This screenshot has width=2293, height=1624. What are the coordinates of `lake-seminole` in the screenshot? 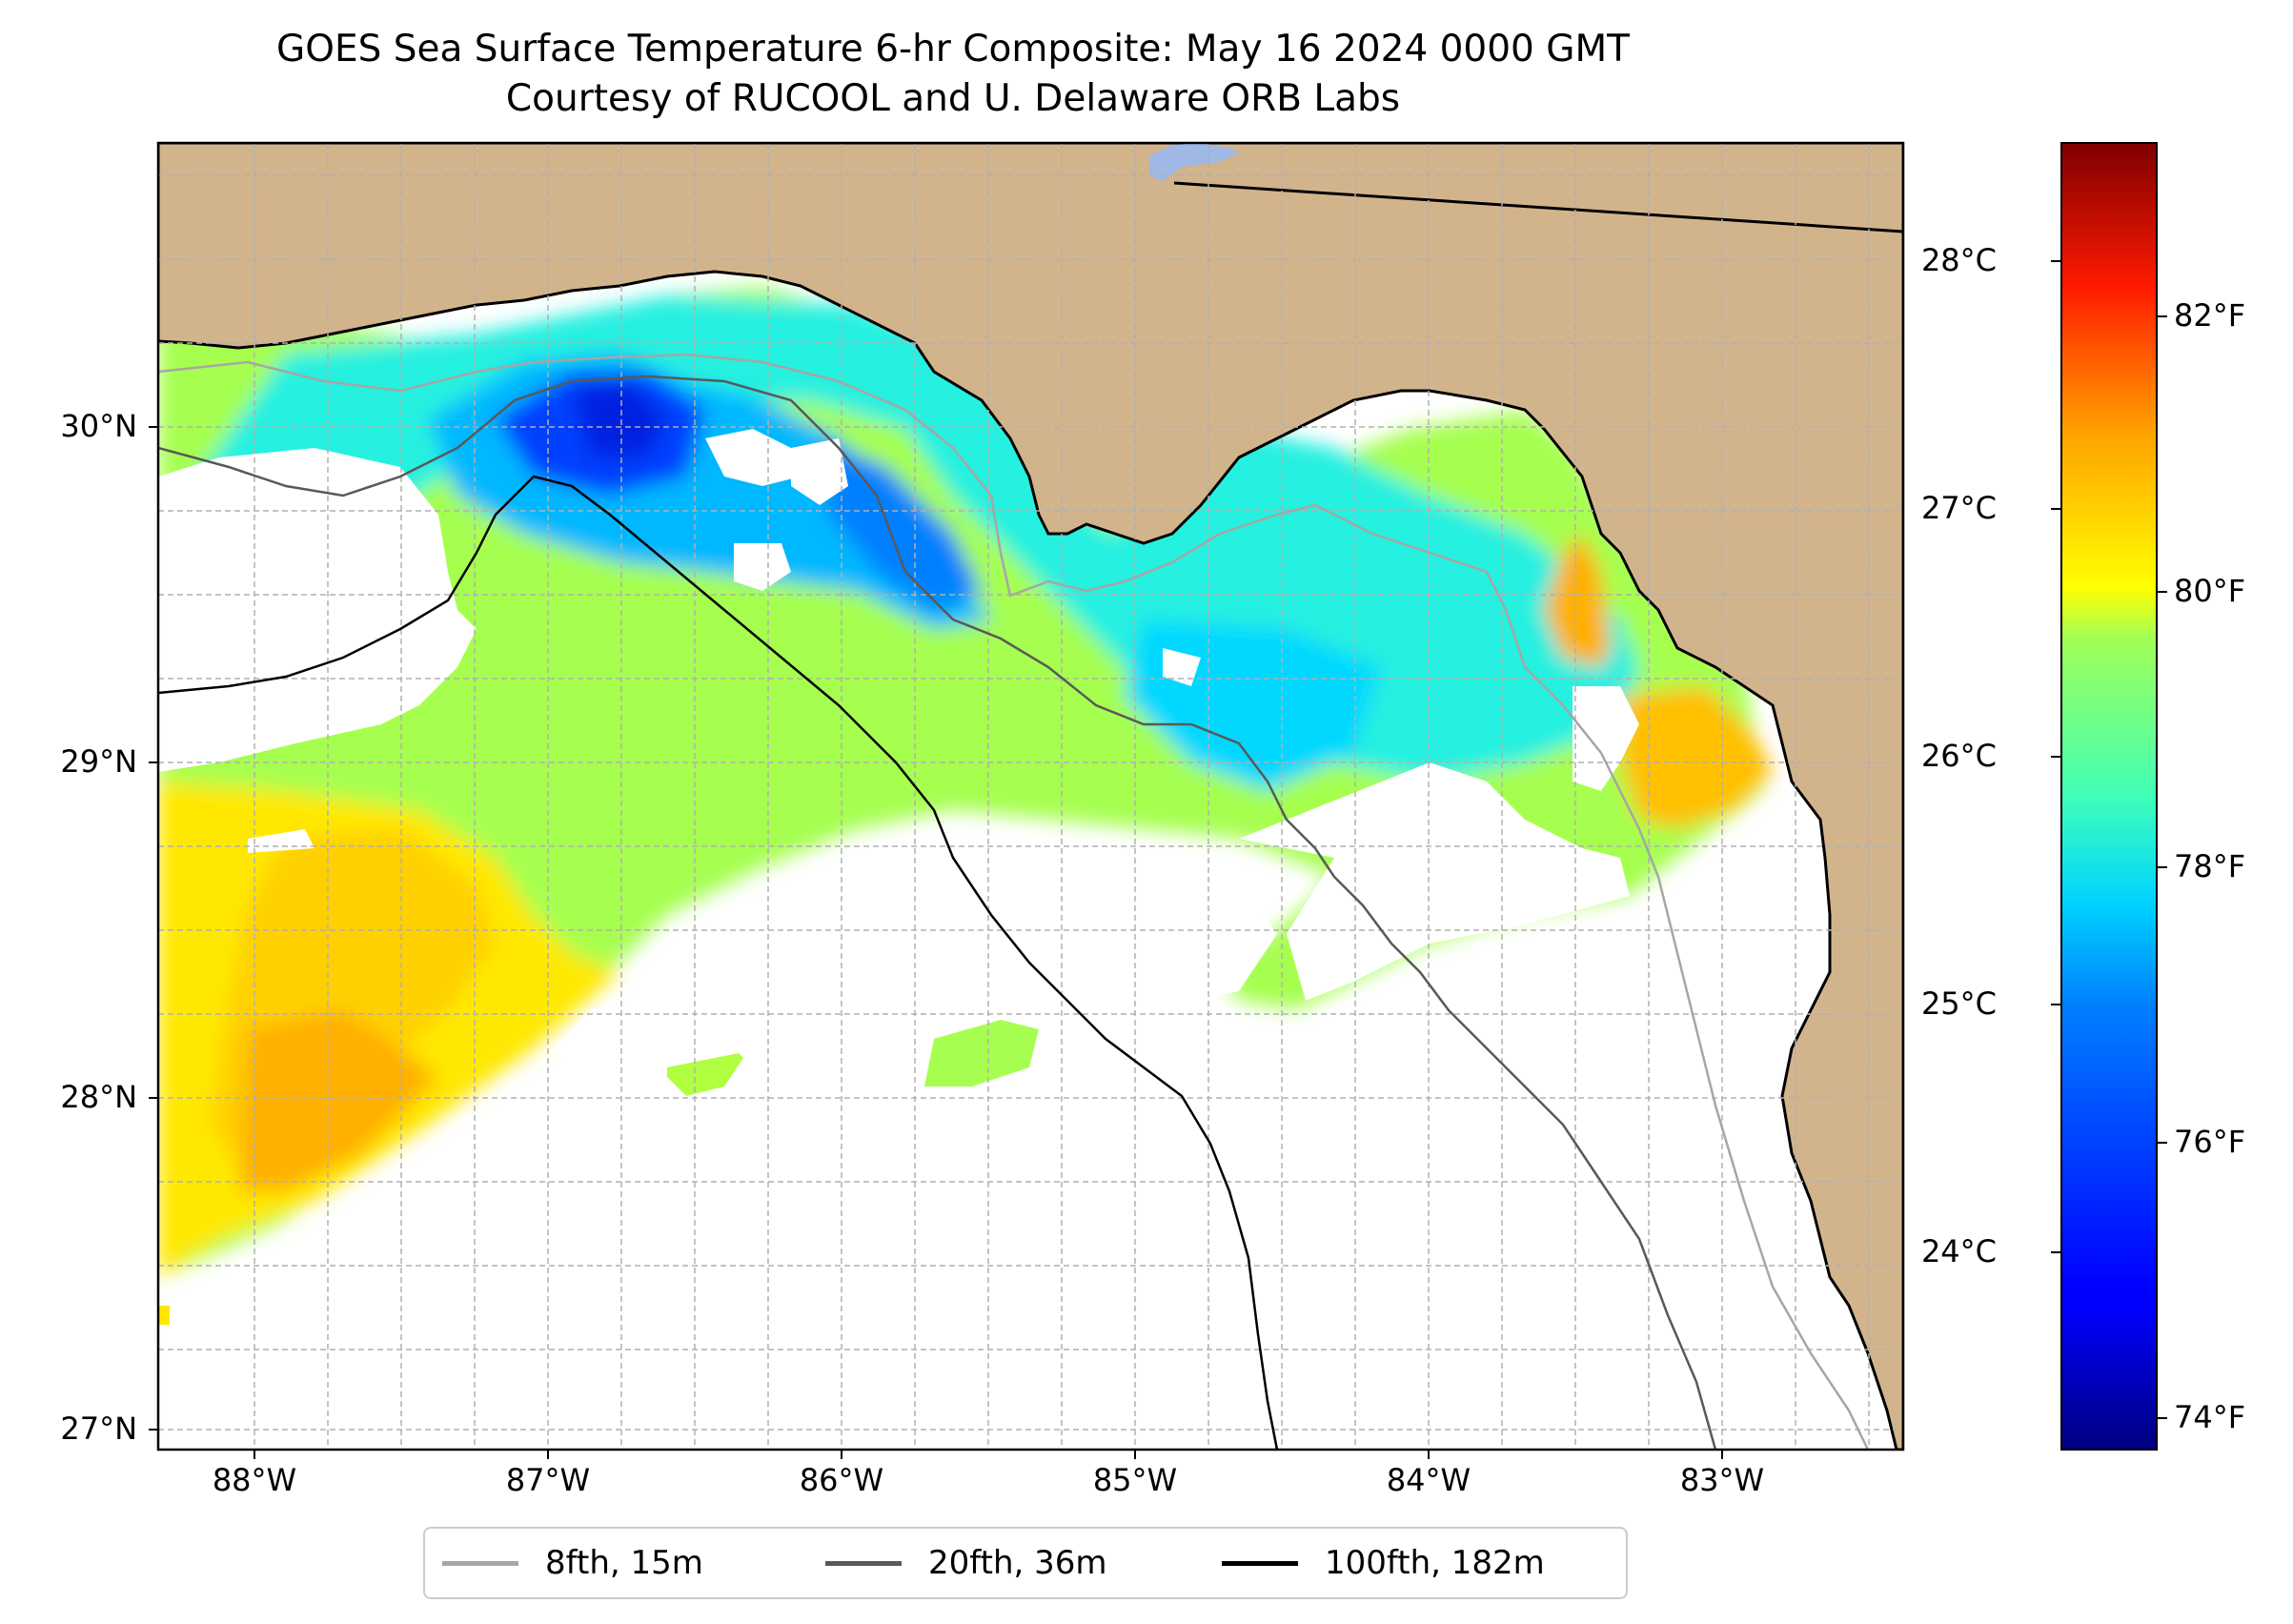 It's located at (1194, 162).